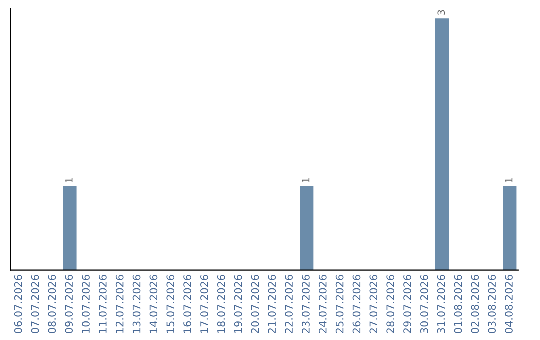 This screenshot has width=540, height=340. What do you see at coordinates (255, 304) in the screenshot?
I see `x-tick-label: 20.07.2026` at bounding box center [255, 304].